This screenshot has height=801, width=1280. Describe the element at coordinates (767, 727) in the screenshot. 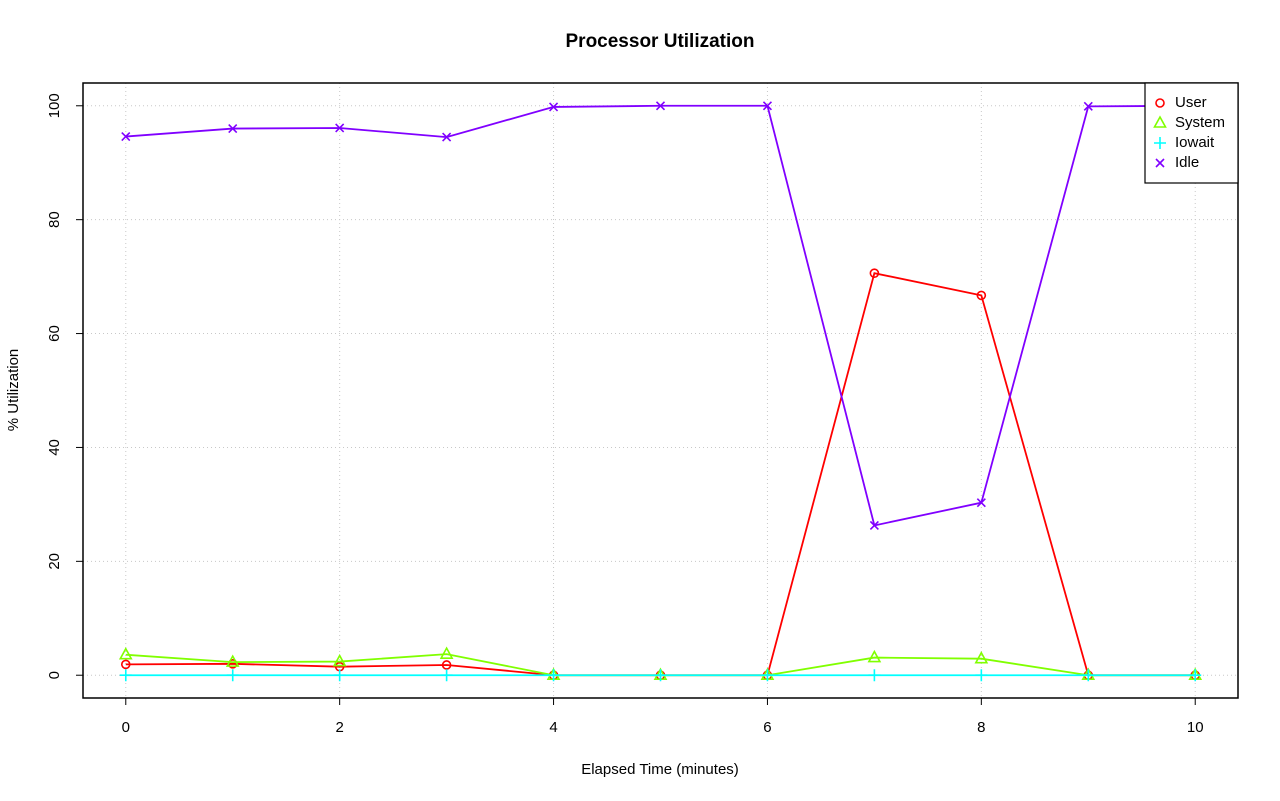

I see `x-tick-label: 6` at that location.